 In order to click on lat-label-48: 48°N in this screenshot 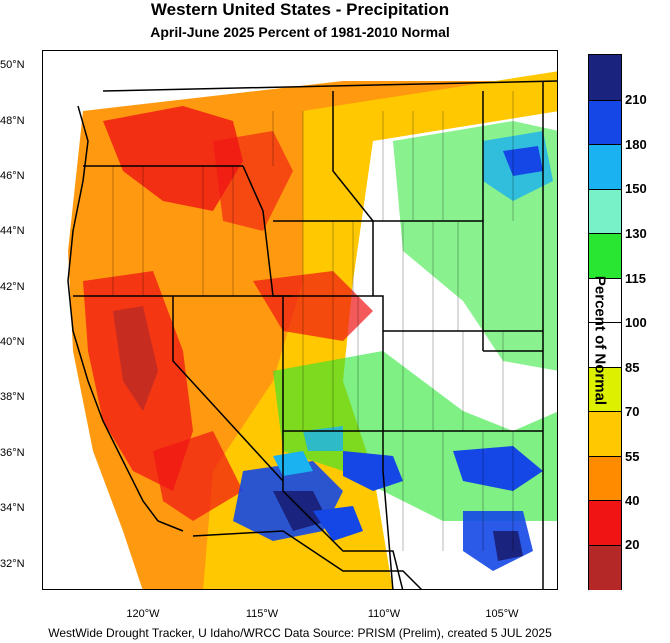, I will do `click(12, 121)`.